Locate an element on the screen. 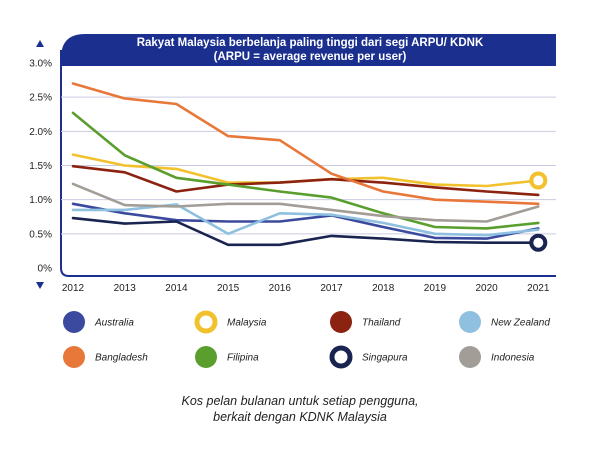  y-tick-label: 0% is located at coordinates (45, 269).